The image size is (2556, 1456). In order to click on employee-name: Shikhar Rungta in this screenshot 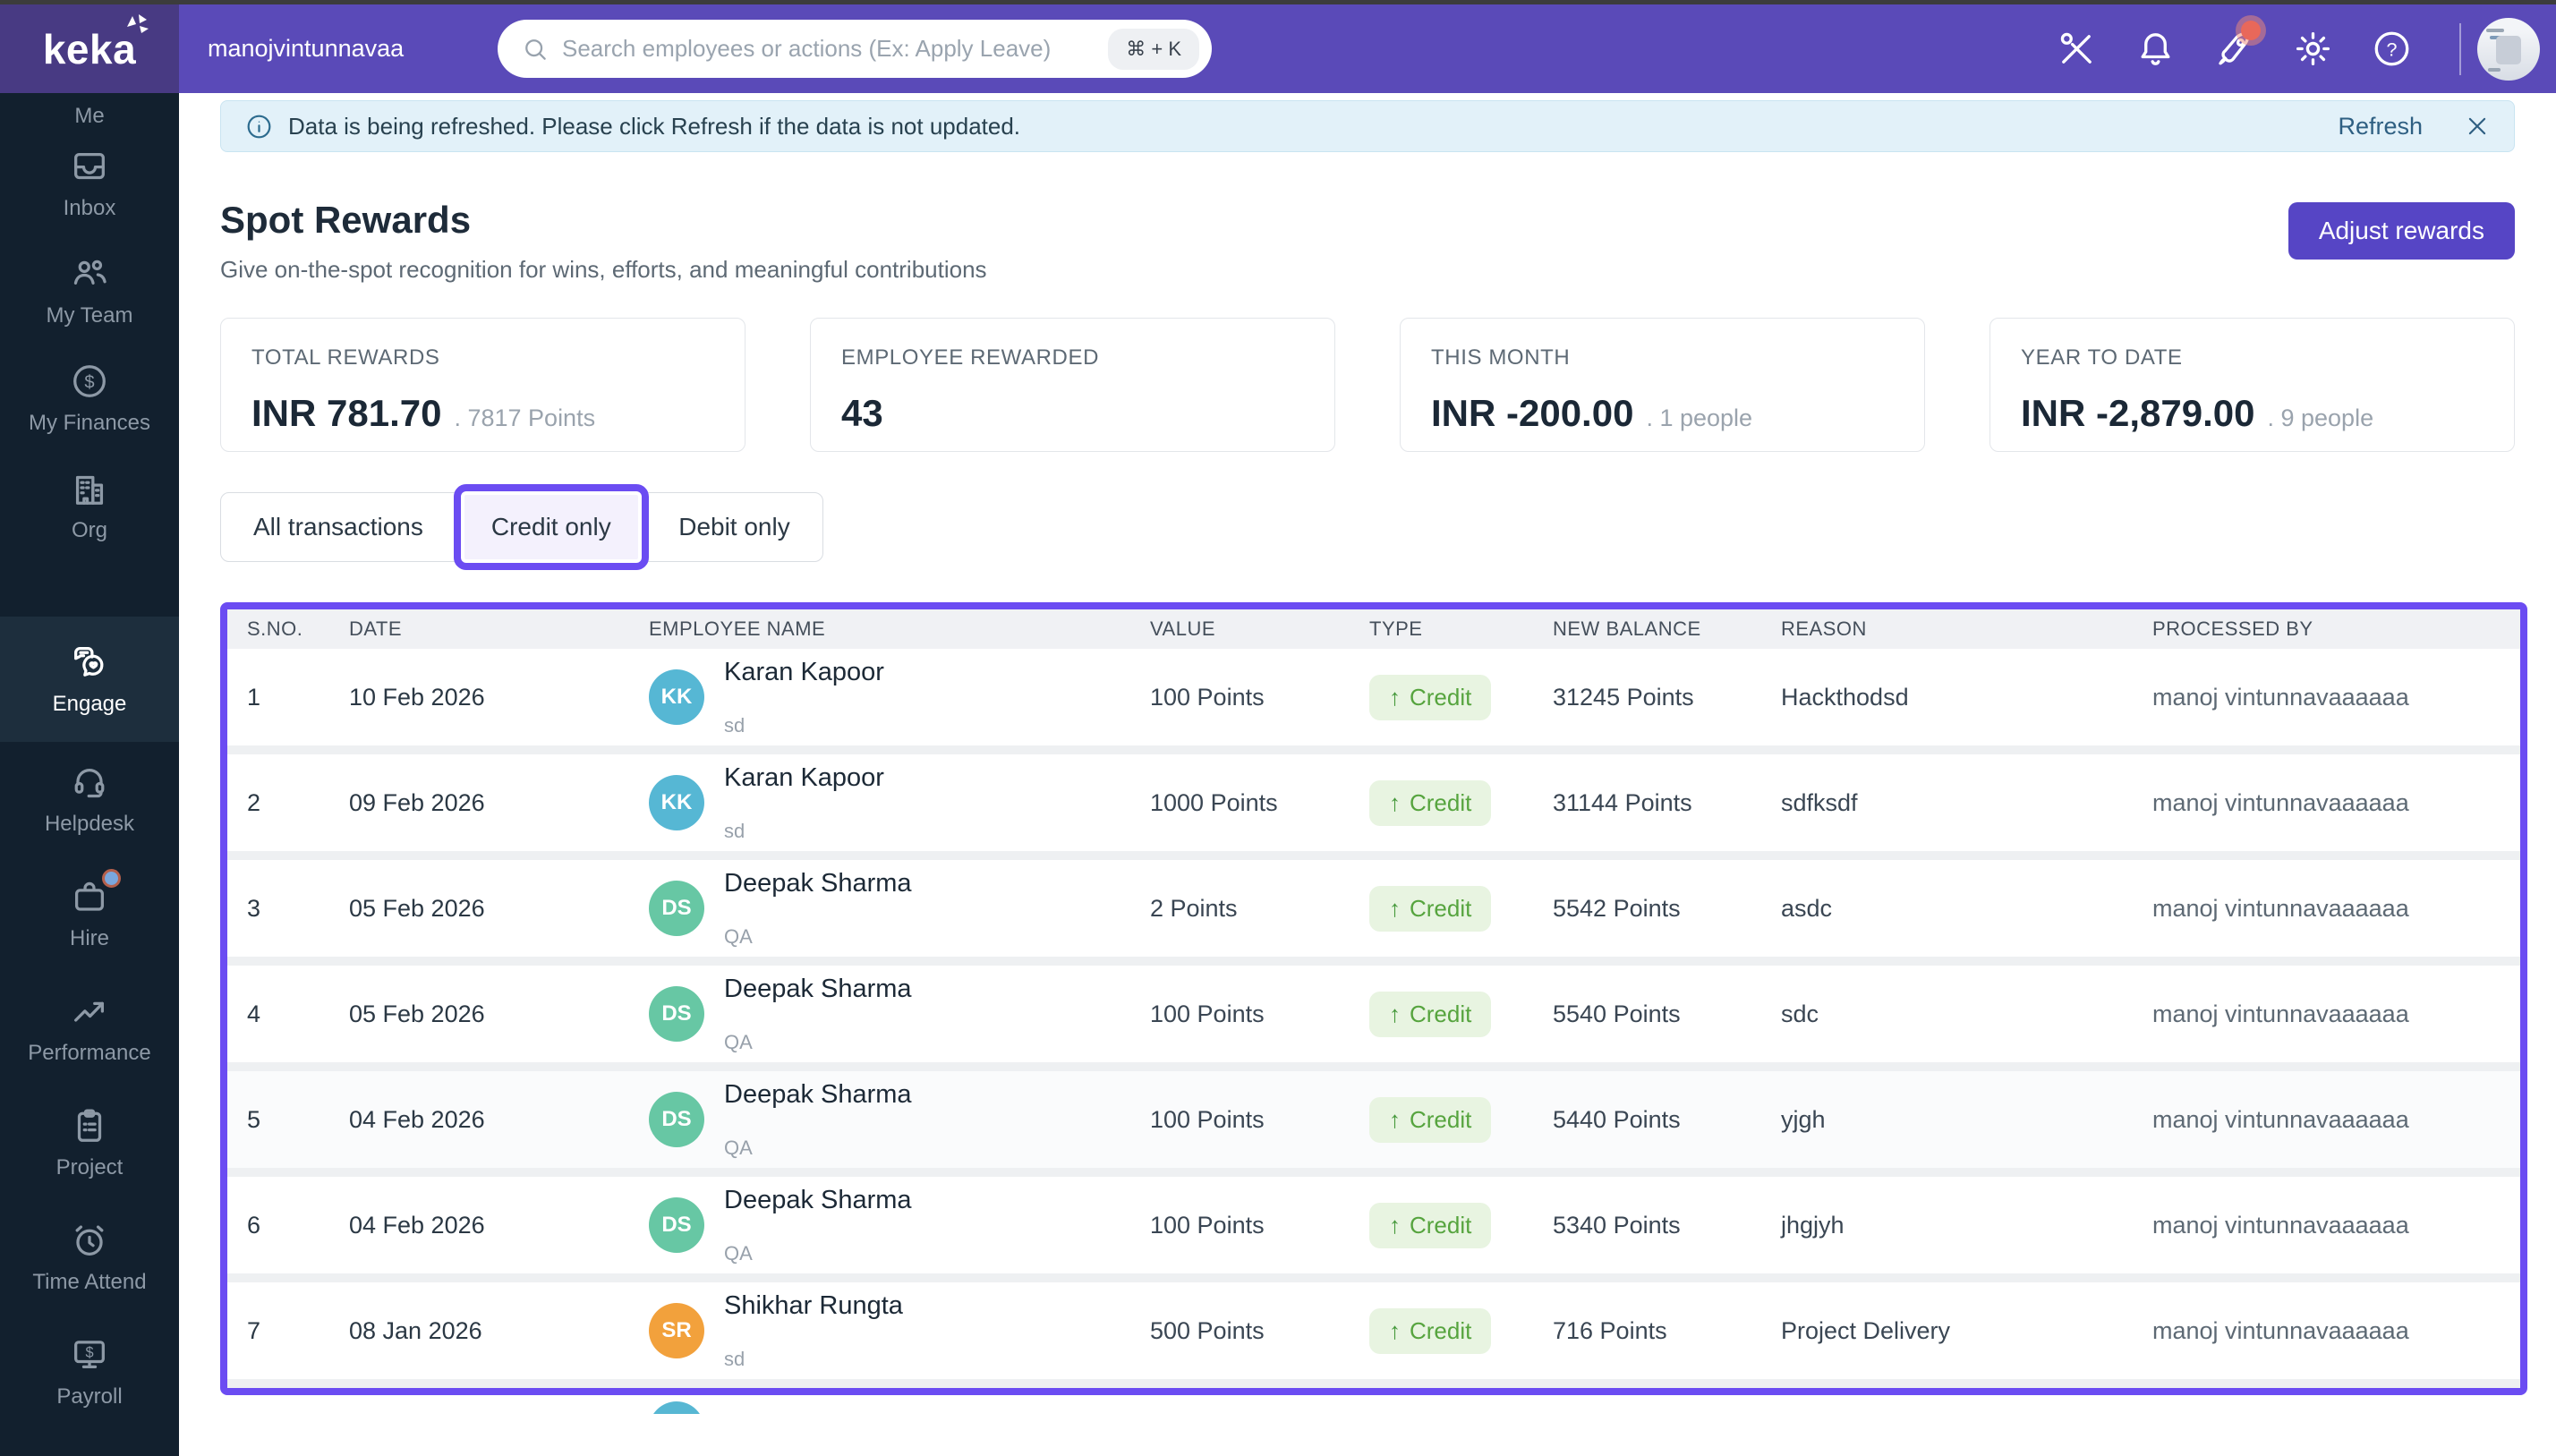, I will do `click(813, 1305)`.